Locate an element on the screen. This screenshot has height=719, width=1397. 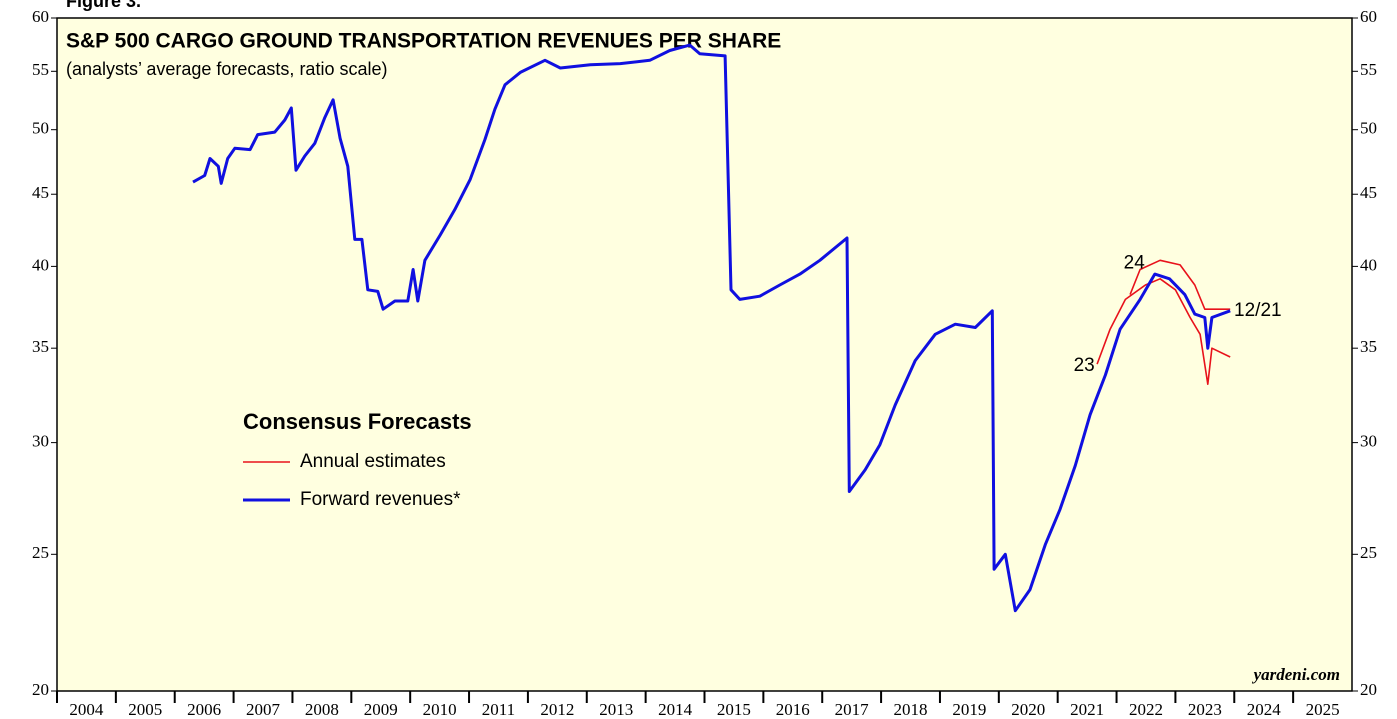
y-tick-label: 20 is located at coordinates (40, 689).